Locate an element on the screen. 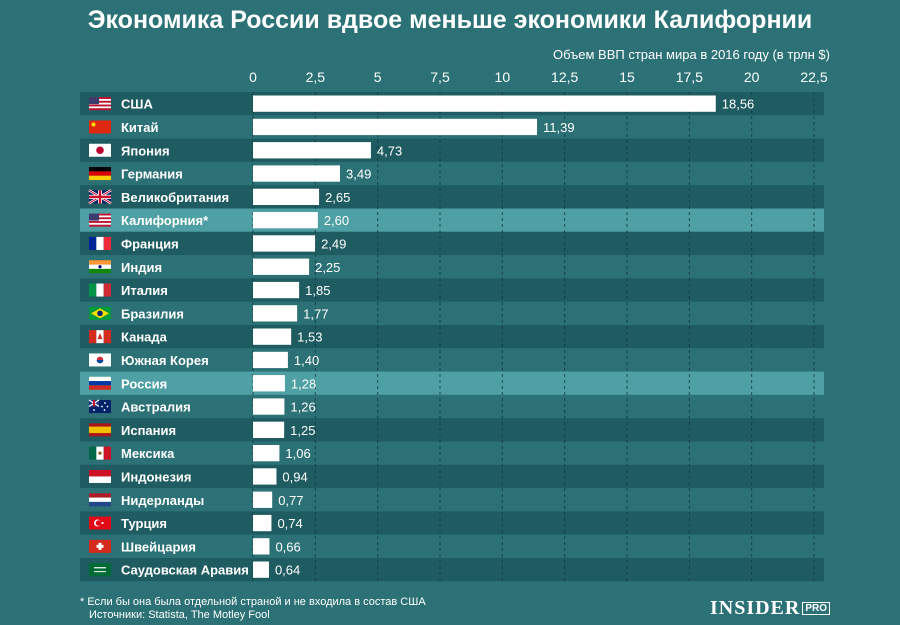 The height and width of the screenshot is (625, 900). category-label: Австралия is located at coordinates (156, 407).